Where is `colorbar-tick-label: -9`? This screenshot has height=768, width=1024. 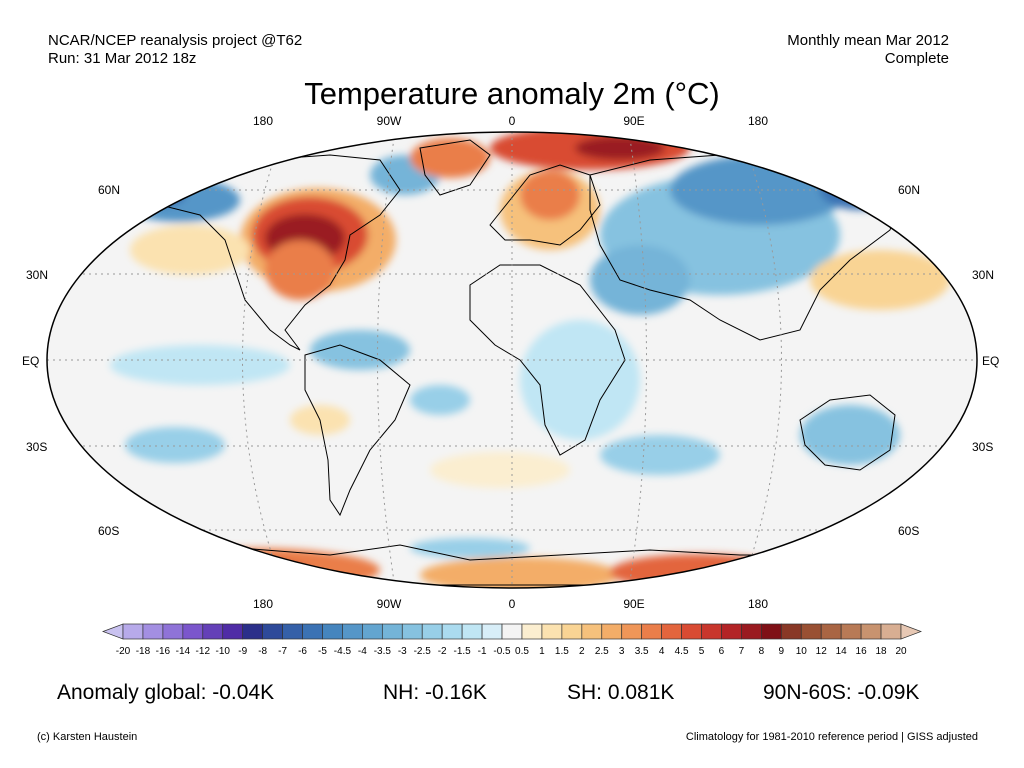 colorbar-tick-label: -9 is located at coordinates (243, 651).